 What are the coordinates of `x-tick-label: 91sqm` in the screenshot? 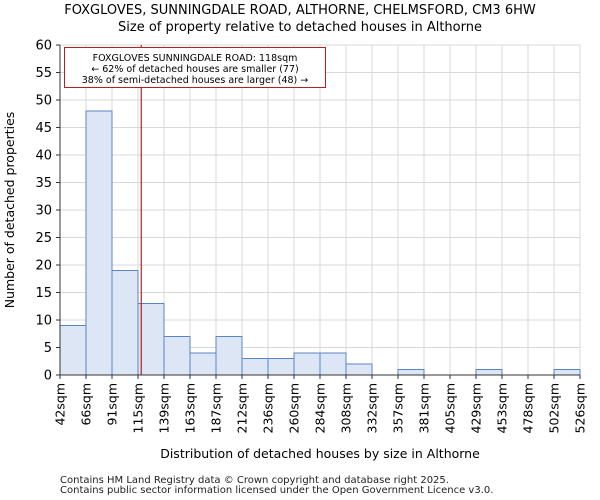 It's located at (112, 404).